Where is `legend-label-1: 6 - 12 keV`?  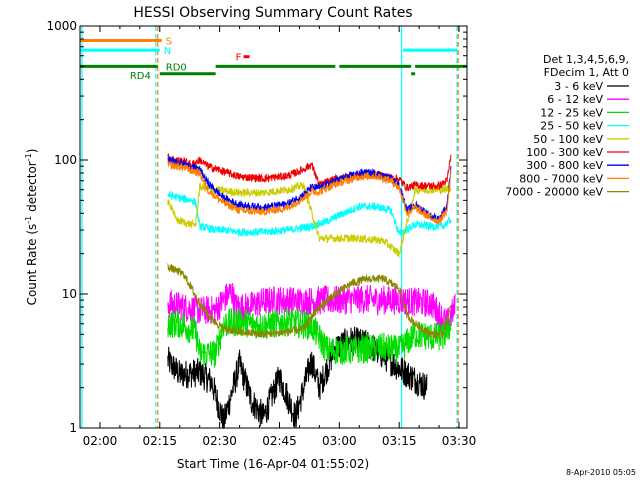
legend-label-1: 6 - 12 keV is located at coordinates (575, 99).